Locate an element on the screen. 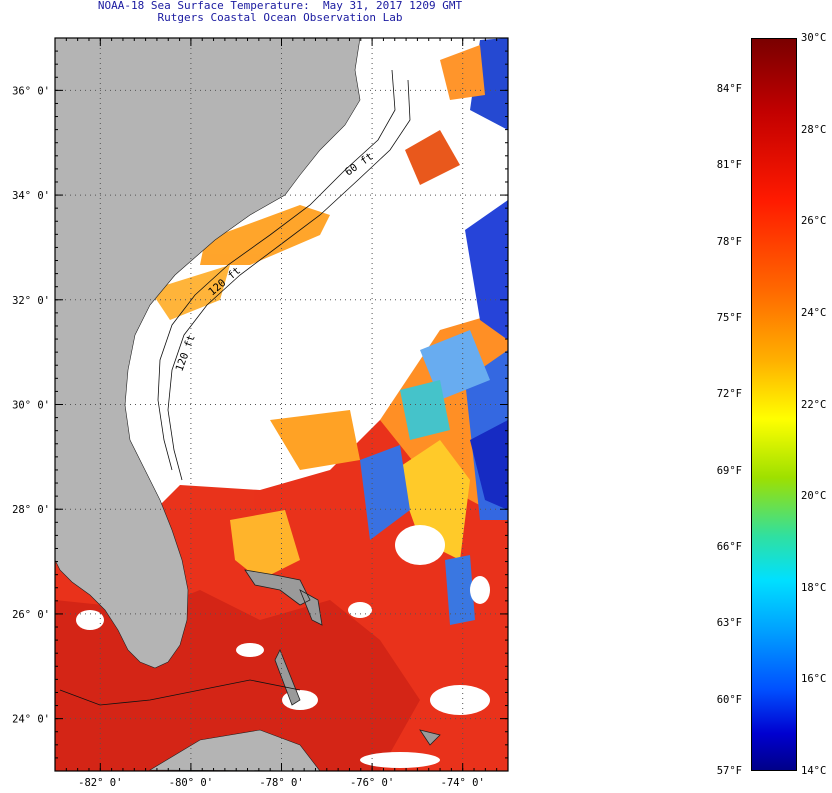 The width and height of the screenshot is (832, 793). colorbar-fahrenheit-label: 69°F is located at coordinates (729, 470).